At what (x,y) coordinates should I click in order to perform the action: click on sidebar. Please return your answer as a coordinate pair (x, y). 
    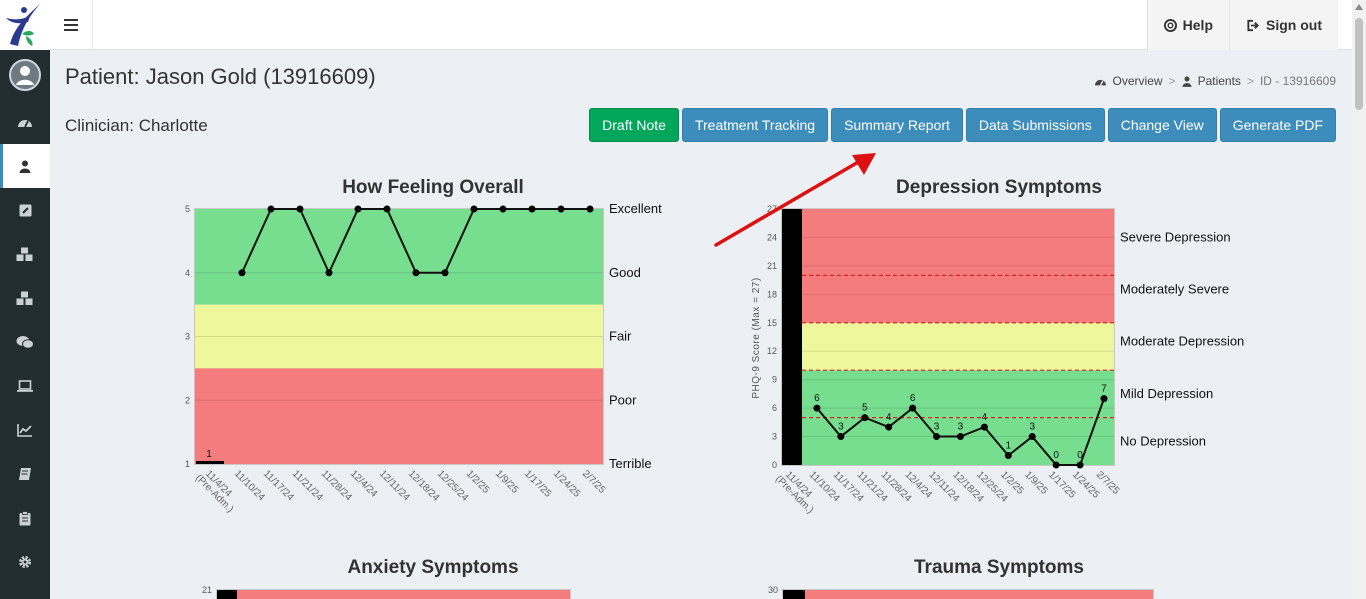
    Looking at the image, I should click on (25, 324).